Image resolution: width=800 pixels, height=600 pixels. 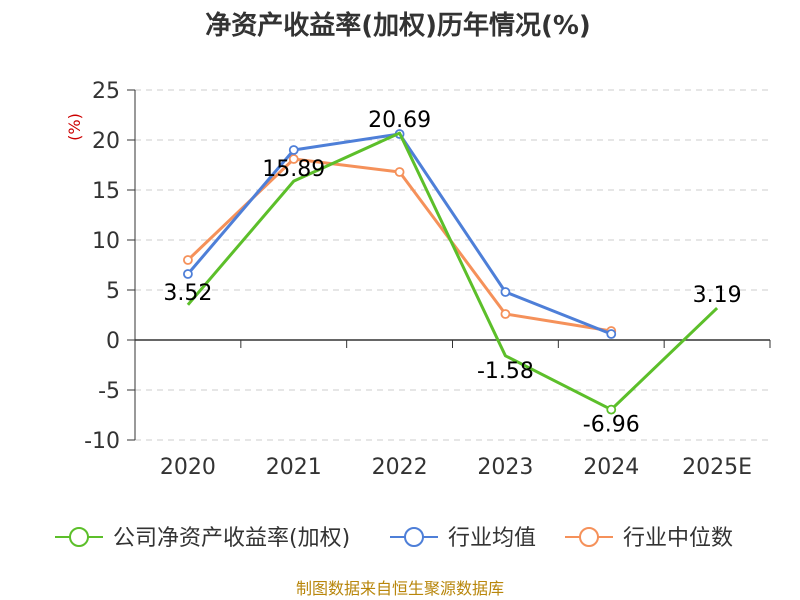 I want to click on legend: 公司净资产收益率(加权) 行业均值 行业中位数, so click(x=394, y=538).